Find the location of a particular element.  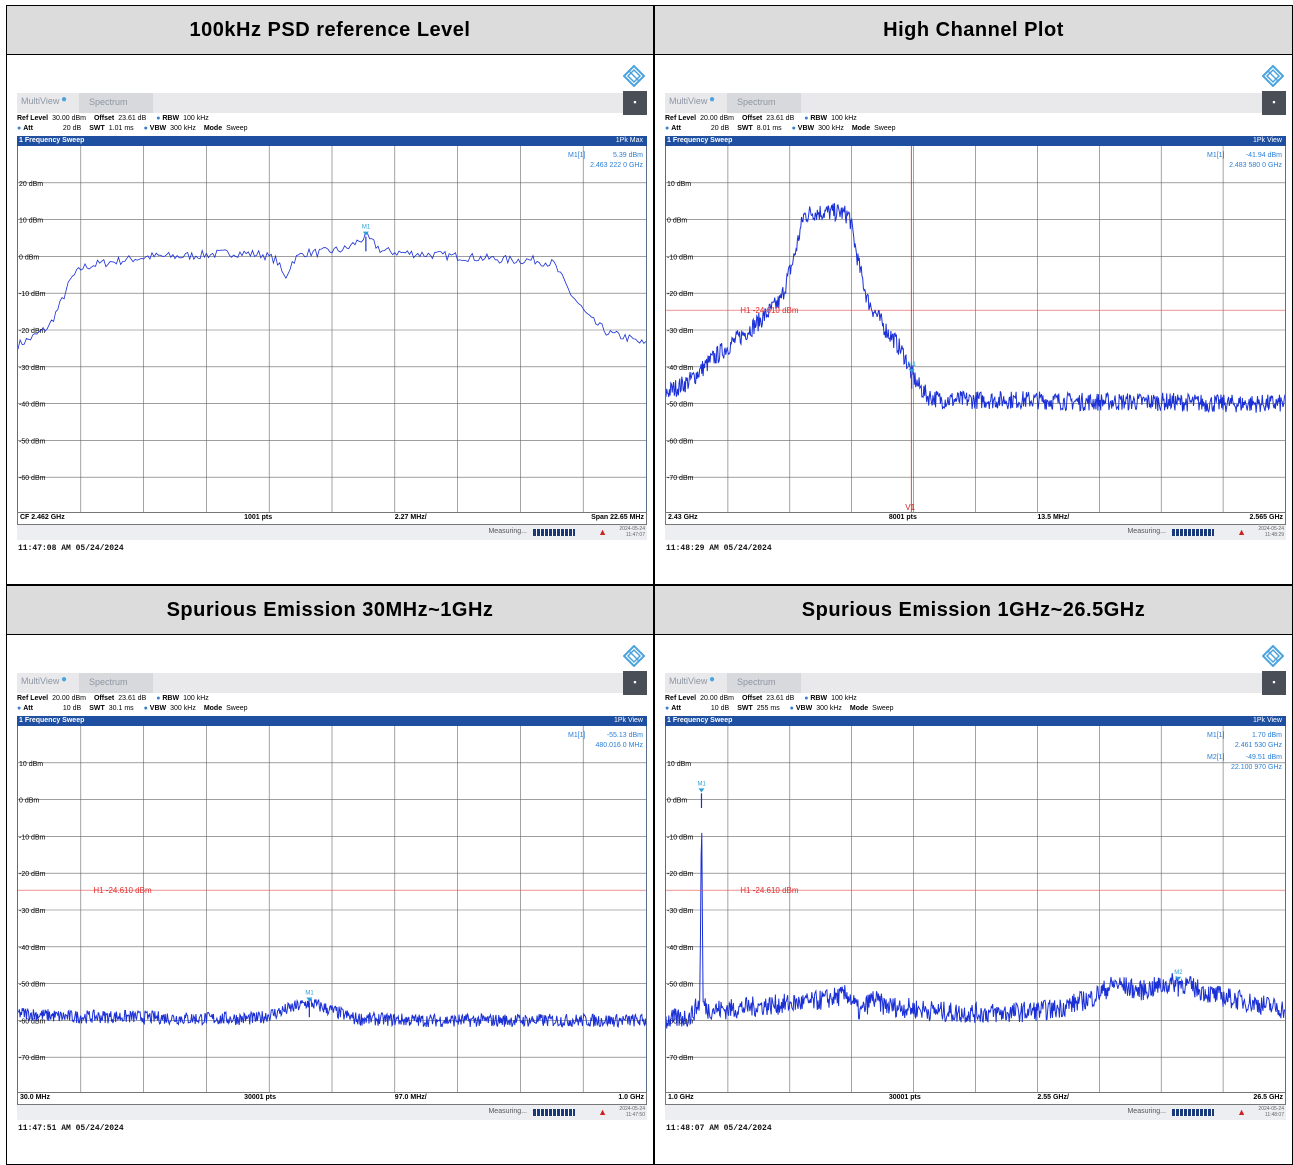

status-datetime: 2024-05-24 11:48:07 is located at coordinates (1271, 1112).